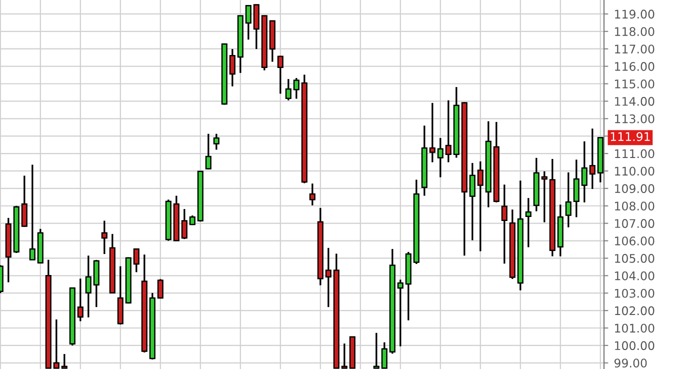  Describe the element at coordinates (634, 311) in the screenshot. I see `y-tick-label: 102.00` at that location.